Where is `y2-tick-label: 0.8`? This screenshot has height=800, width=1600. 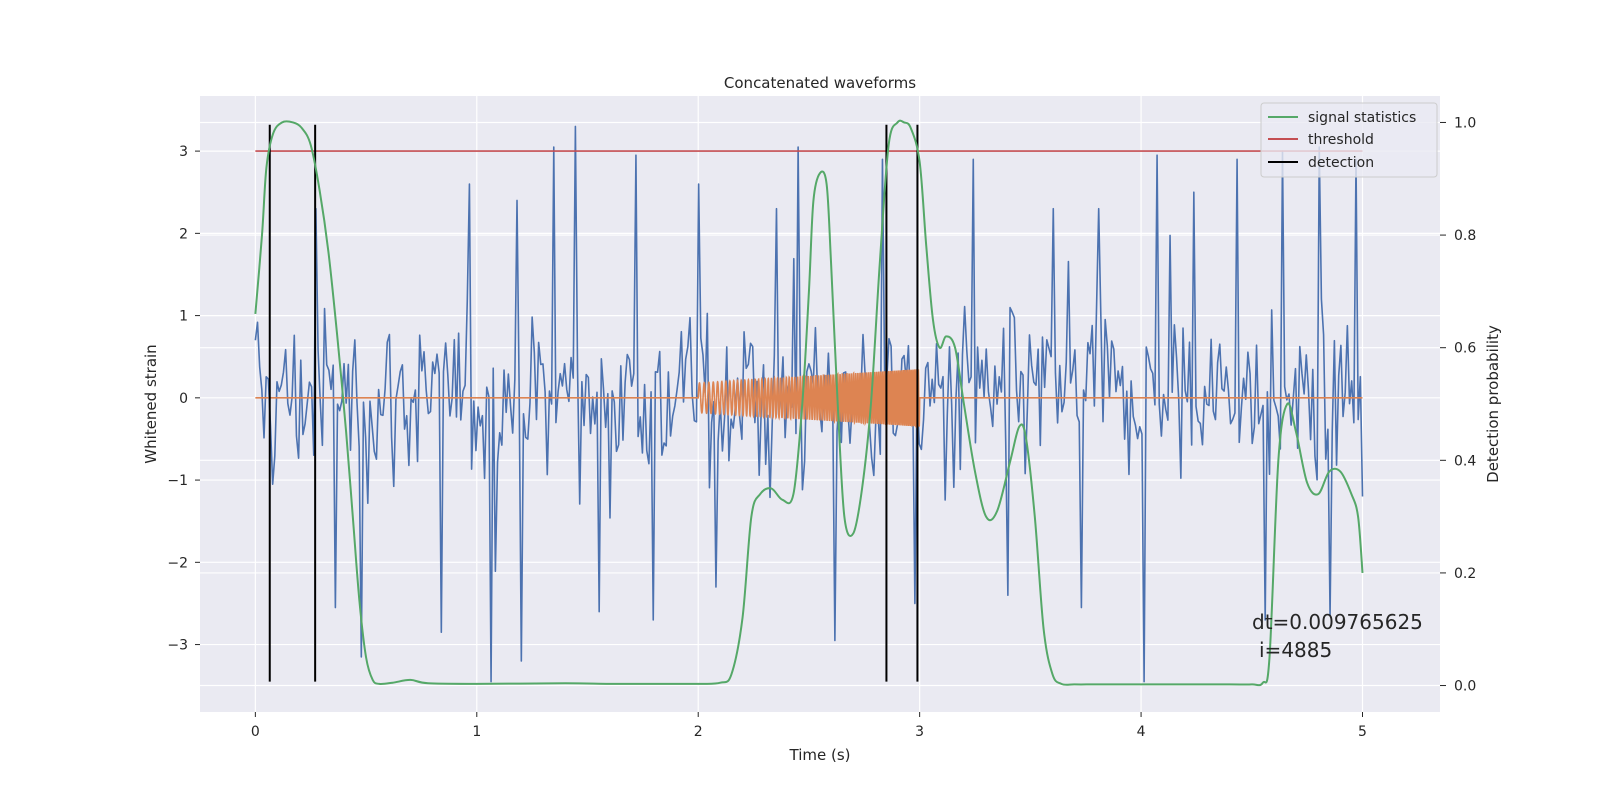
y2-tick-label: 0.8 is located at coordinates (1465, 236).